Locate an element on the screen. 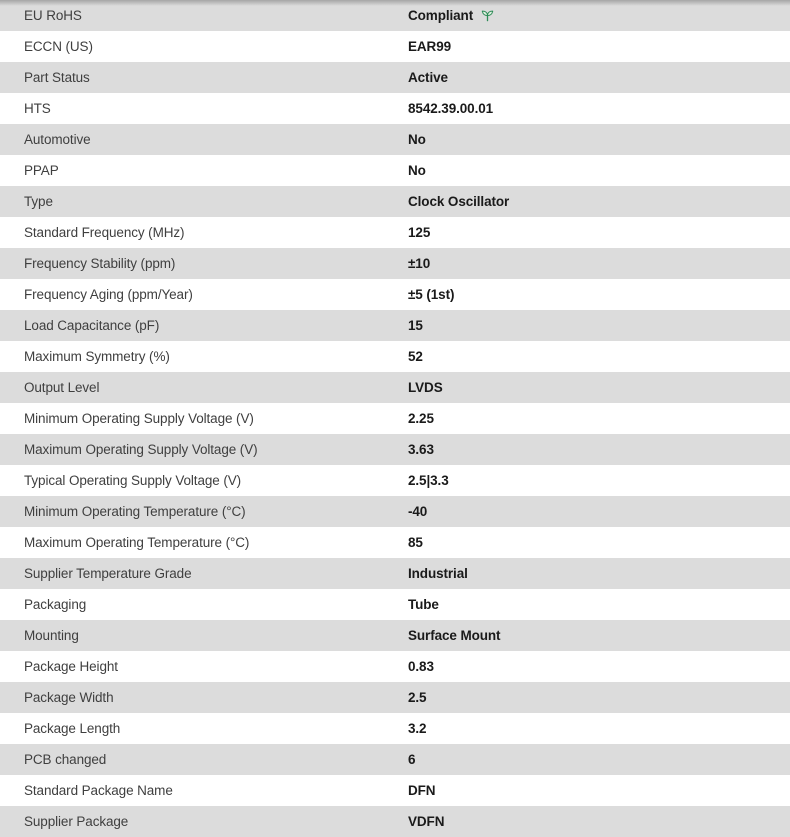  spec-label: Package Length is located at coordinates (72, 728).